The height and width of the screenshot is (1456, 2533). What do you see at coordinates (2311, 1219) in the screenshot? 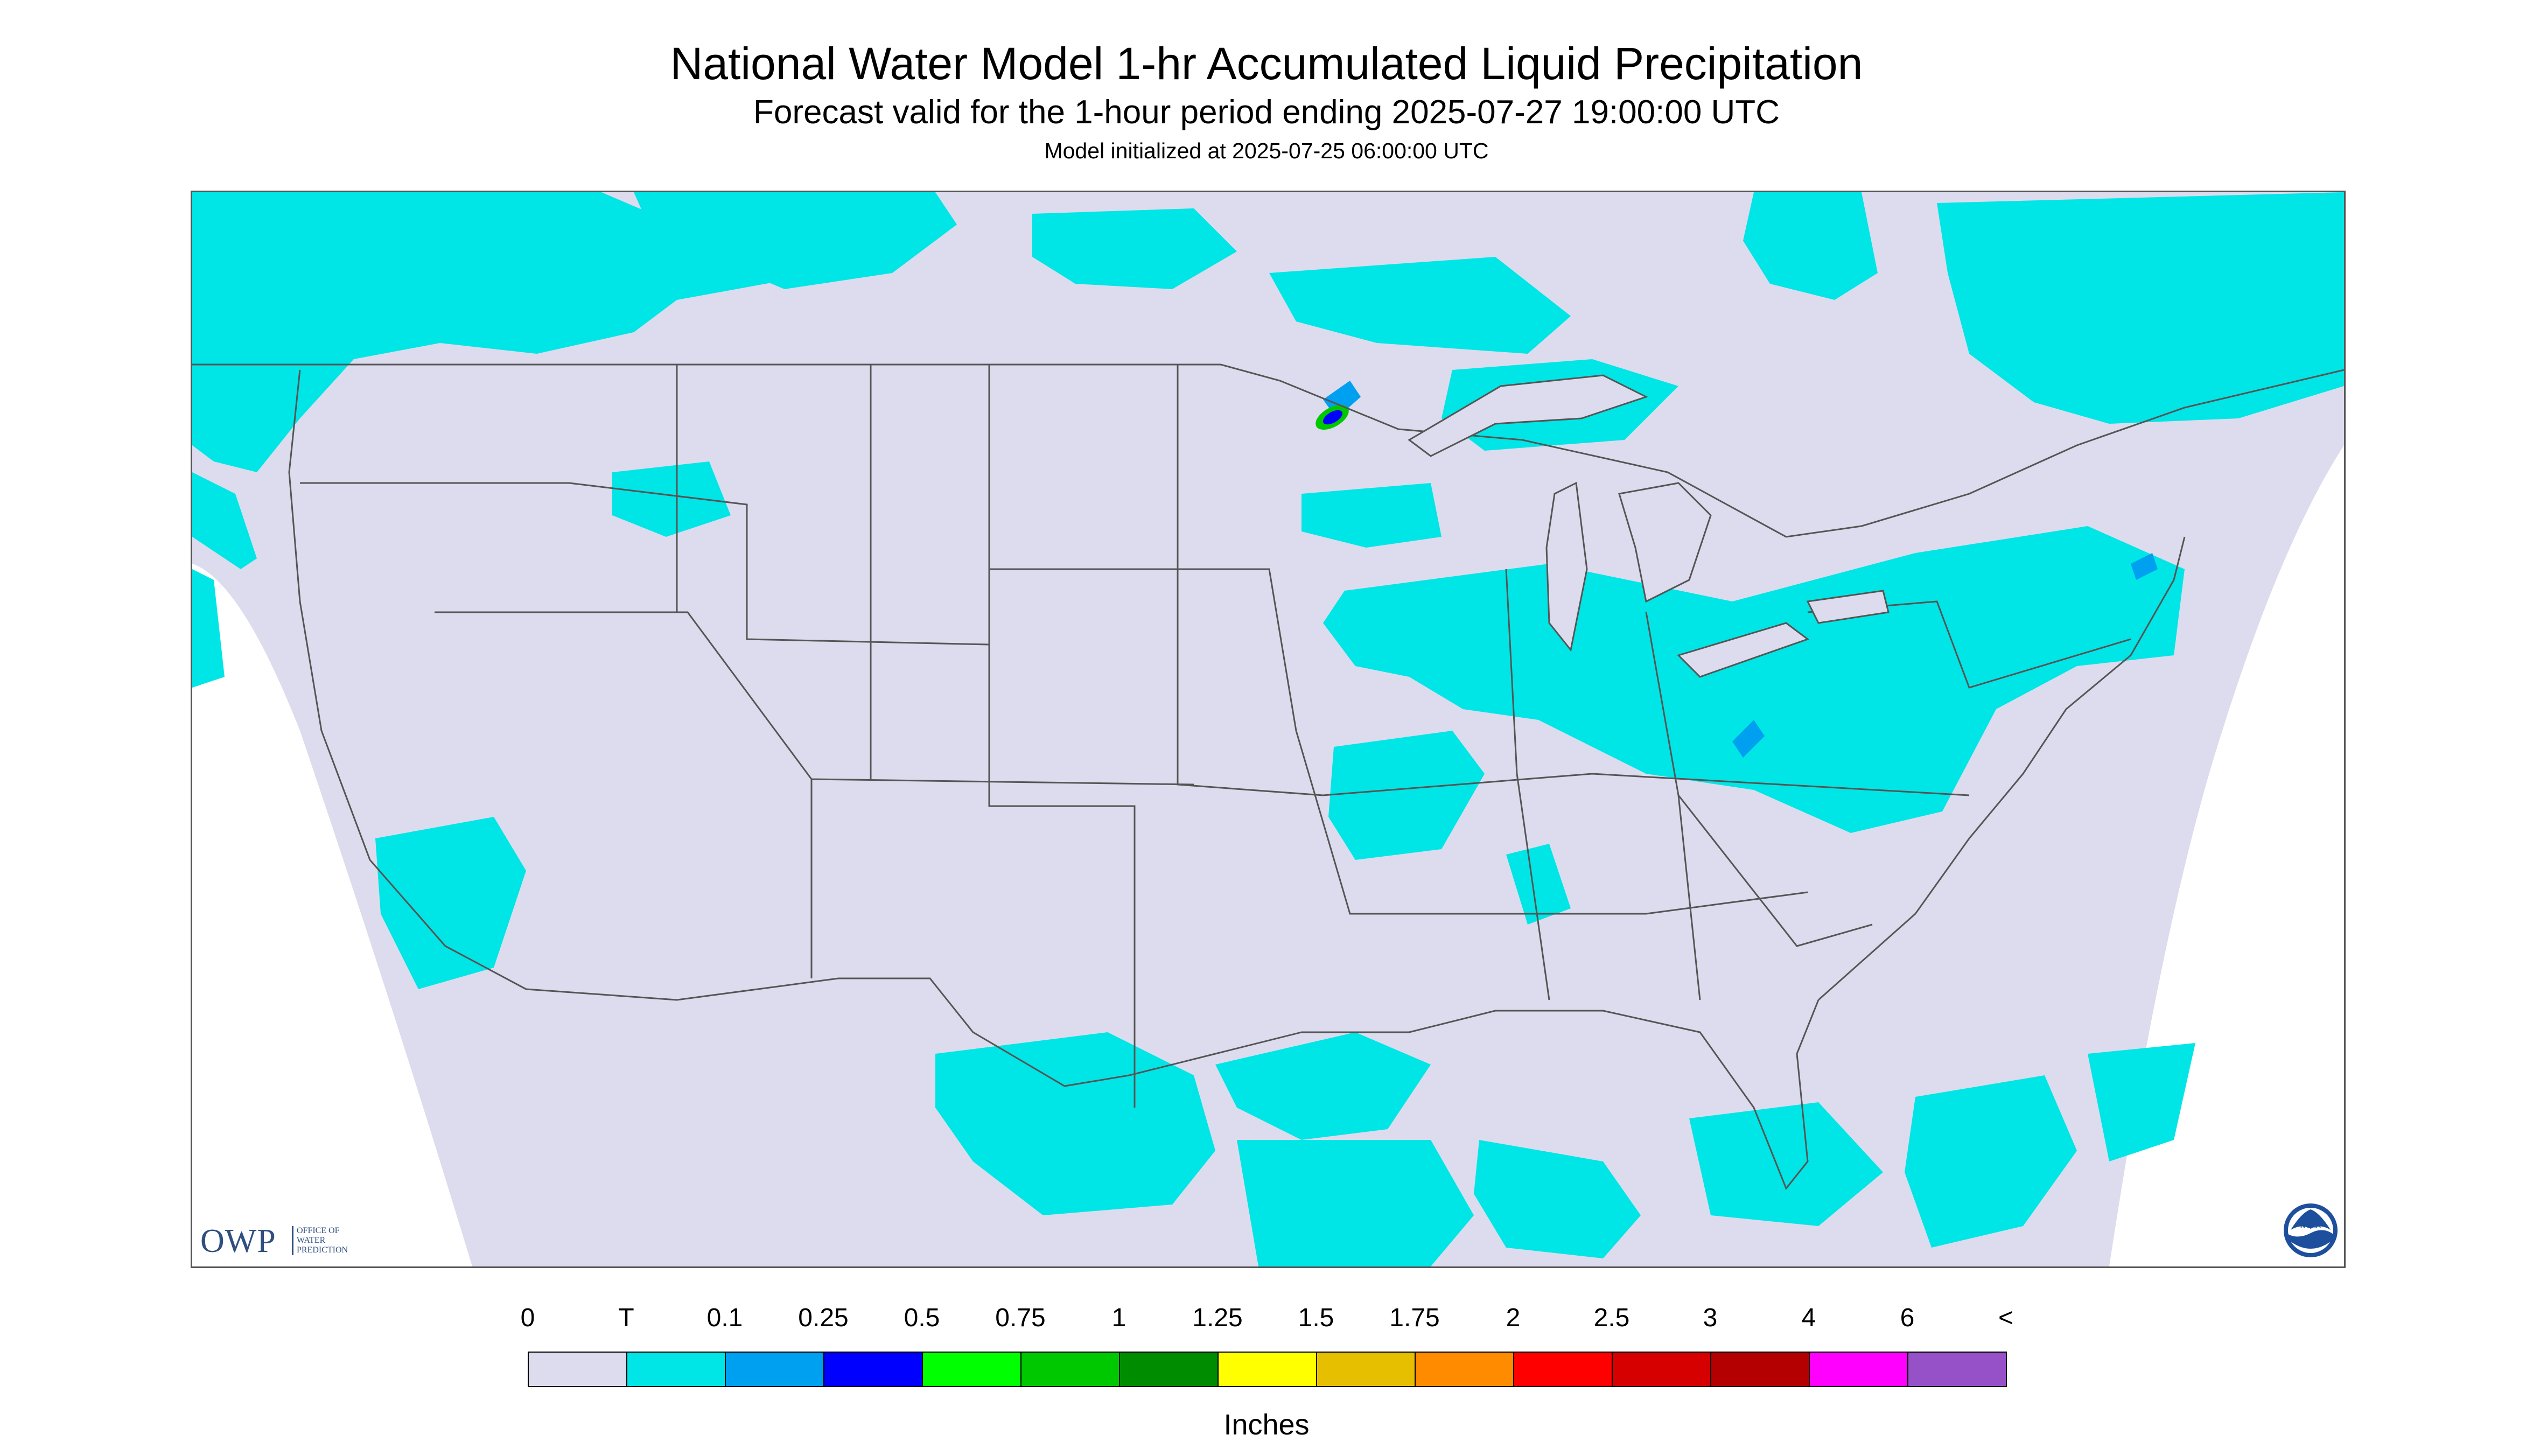
I see `noaa-logo-bird` at bounding box center [2311, 1219].